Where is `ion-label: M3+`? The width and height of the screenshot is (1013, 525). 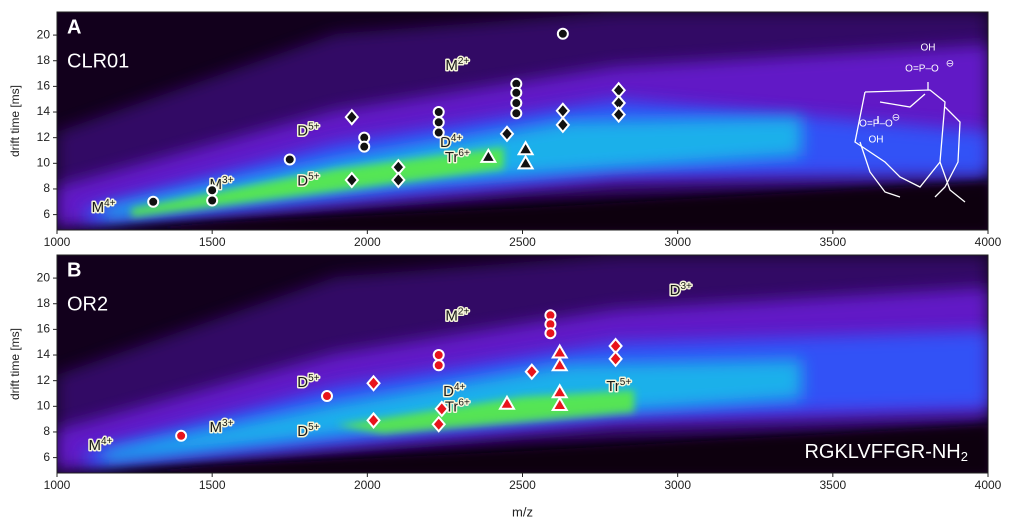 ion-label: M3+ is located at coordinates (222, 427).